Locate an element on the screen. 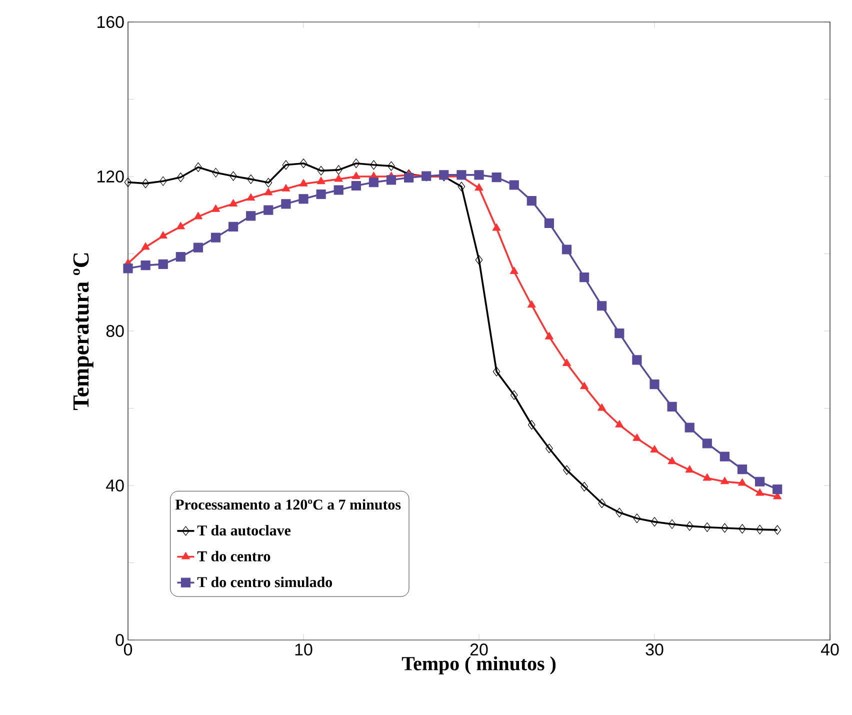 The width and height of the screenshot is (852, 715). y-axis-title: Temperatura ºC is located at coordinates (83, 331).